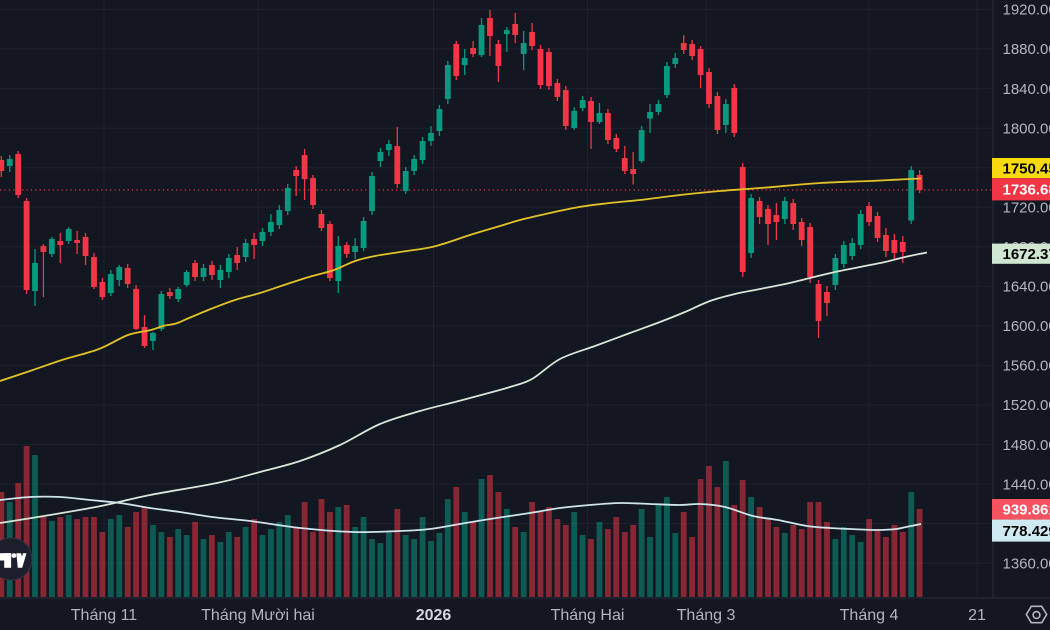 The image size is (1050, 630). Describe the element at coordinates (1026, 484) in the screenshot. I see `svg-text: 1440.00` at that location.